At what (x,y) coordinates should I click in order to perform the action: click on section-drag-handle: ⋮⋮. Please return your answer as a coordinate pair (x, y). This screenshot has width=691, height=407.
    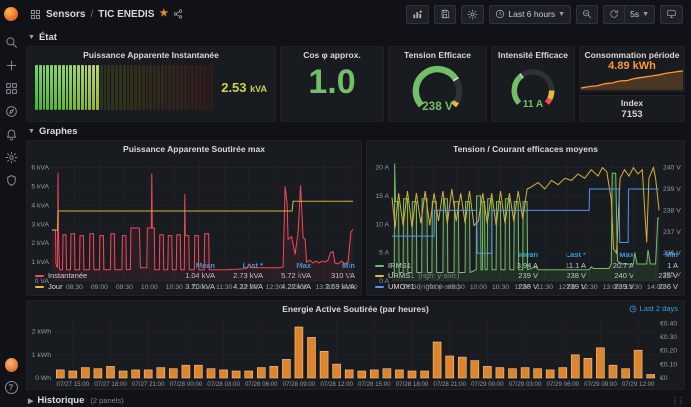
    Looking at the image, I should click on (677, 400).